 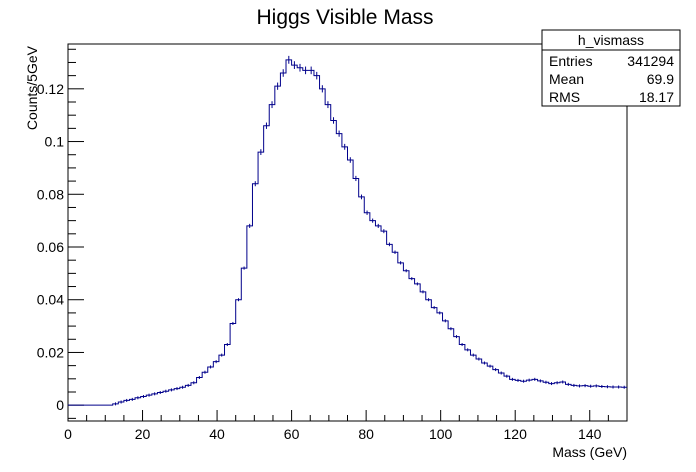 What do you see at coordinates (217, 434) in the screenshot?
I see `x-tick-label: 40` at bounding box center [217, 434].